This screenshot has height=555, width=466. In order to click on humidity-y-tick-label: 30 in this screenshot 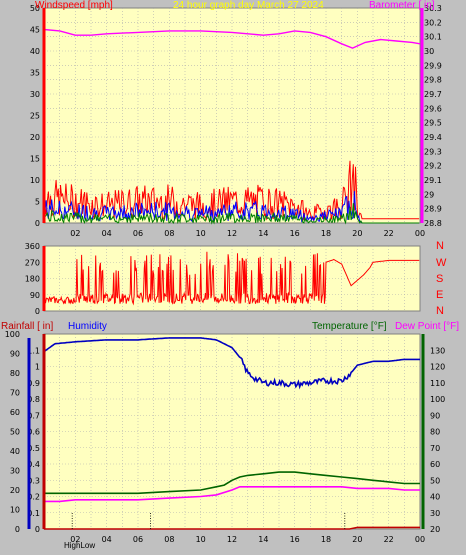, I will do `click(15, 471)`.